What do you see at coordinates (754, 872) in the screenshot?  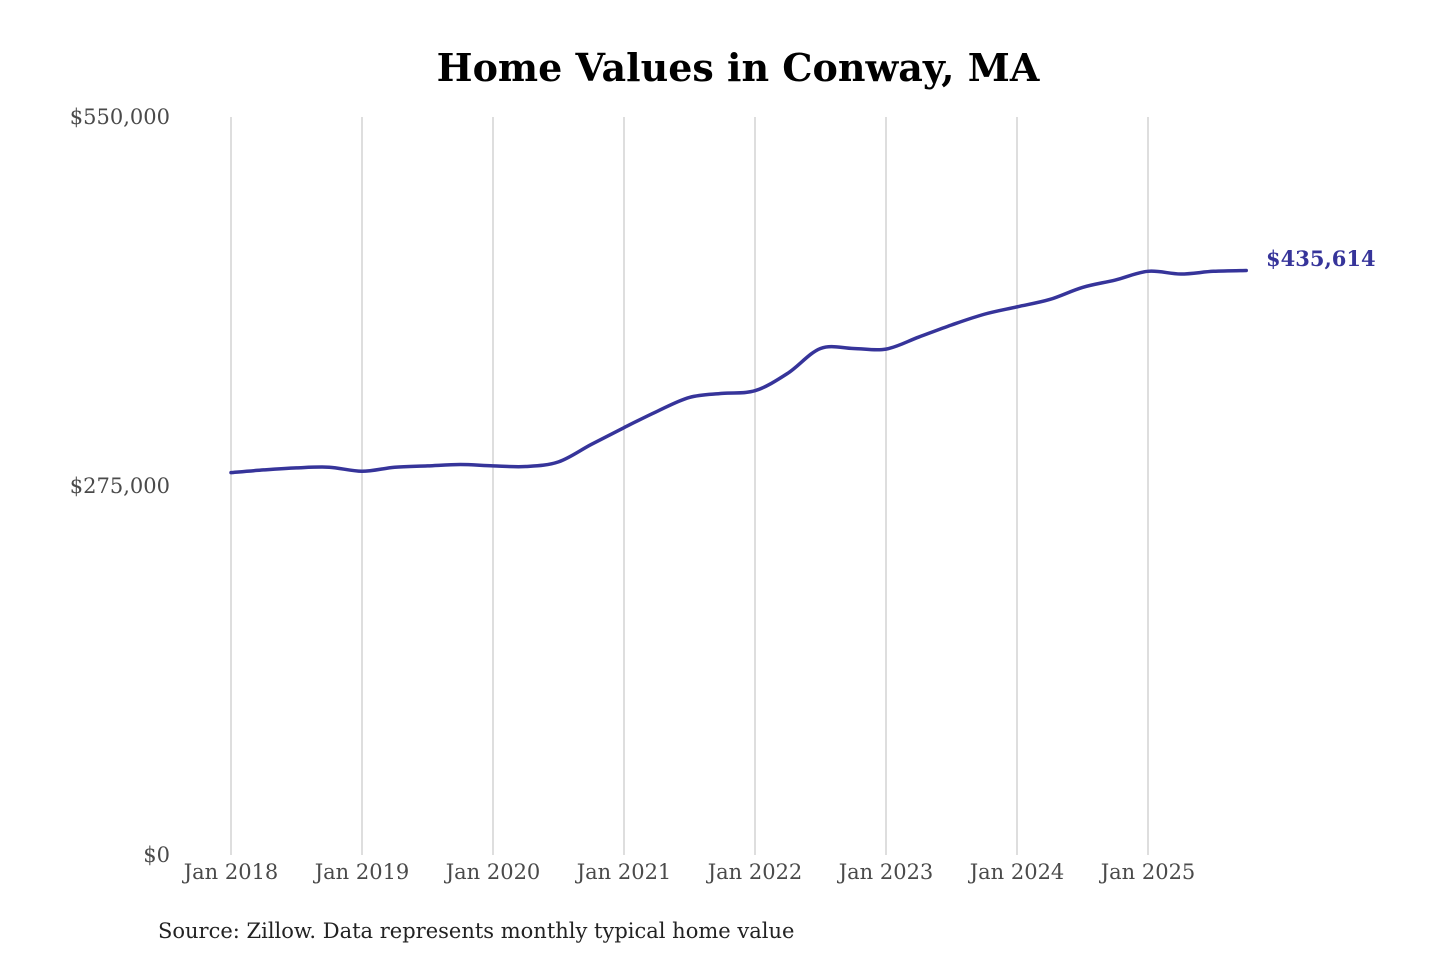 I see `x-tick-label: Jan 2022` at bounding box center [754, 872].